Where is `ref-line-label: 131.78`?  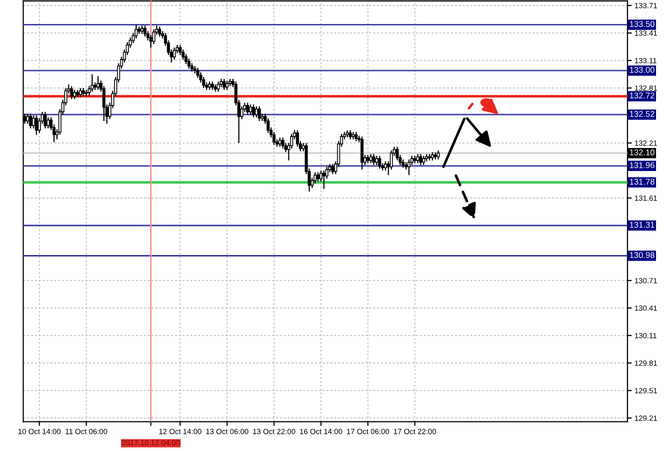 ref-line-label: 131.78 is located at coordinates (642, 181).